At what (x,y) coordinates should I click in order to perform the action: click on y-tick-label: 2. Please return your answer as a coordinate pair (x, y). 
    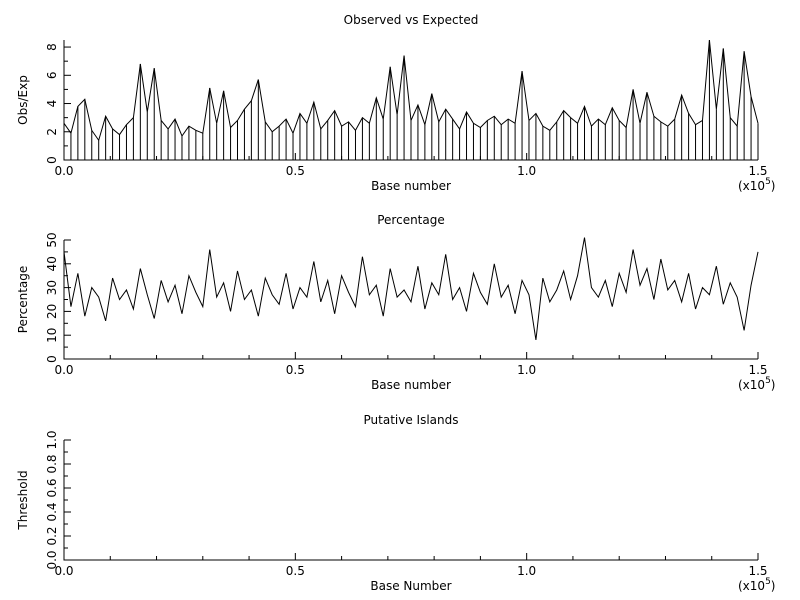
    Looking at the image, I should click on (52, 132).